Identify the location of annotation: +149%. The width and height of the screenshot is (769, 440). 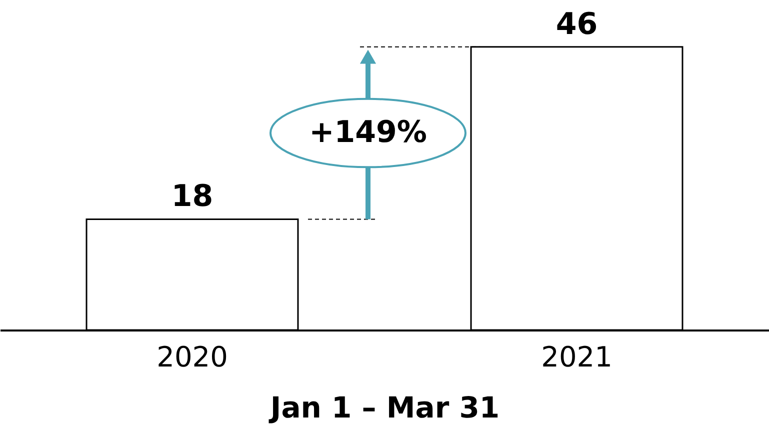
(368, 132).